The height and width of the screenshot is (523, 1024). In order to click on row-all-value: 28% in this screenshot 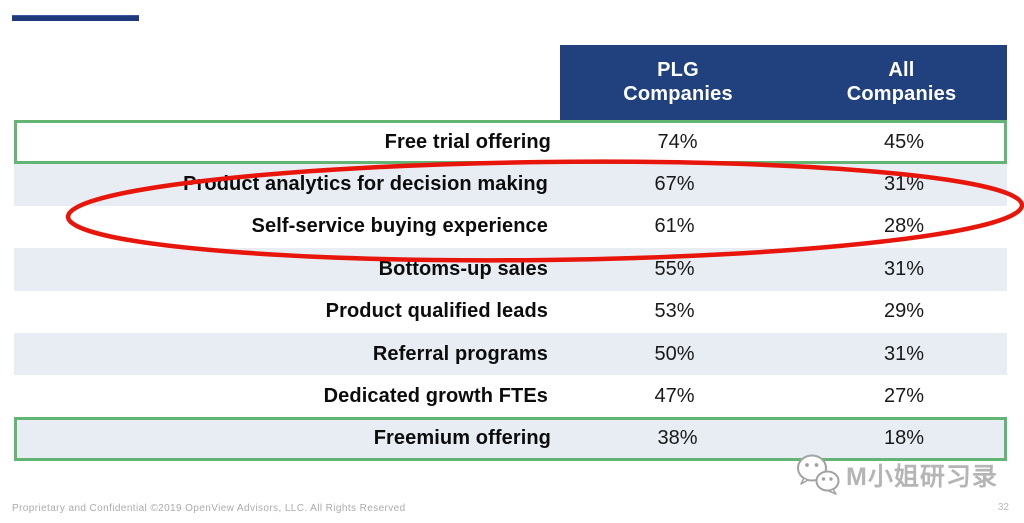, I will do `click(904, 226)`.